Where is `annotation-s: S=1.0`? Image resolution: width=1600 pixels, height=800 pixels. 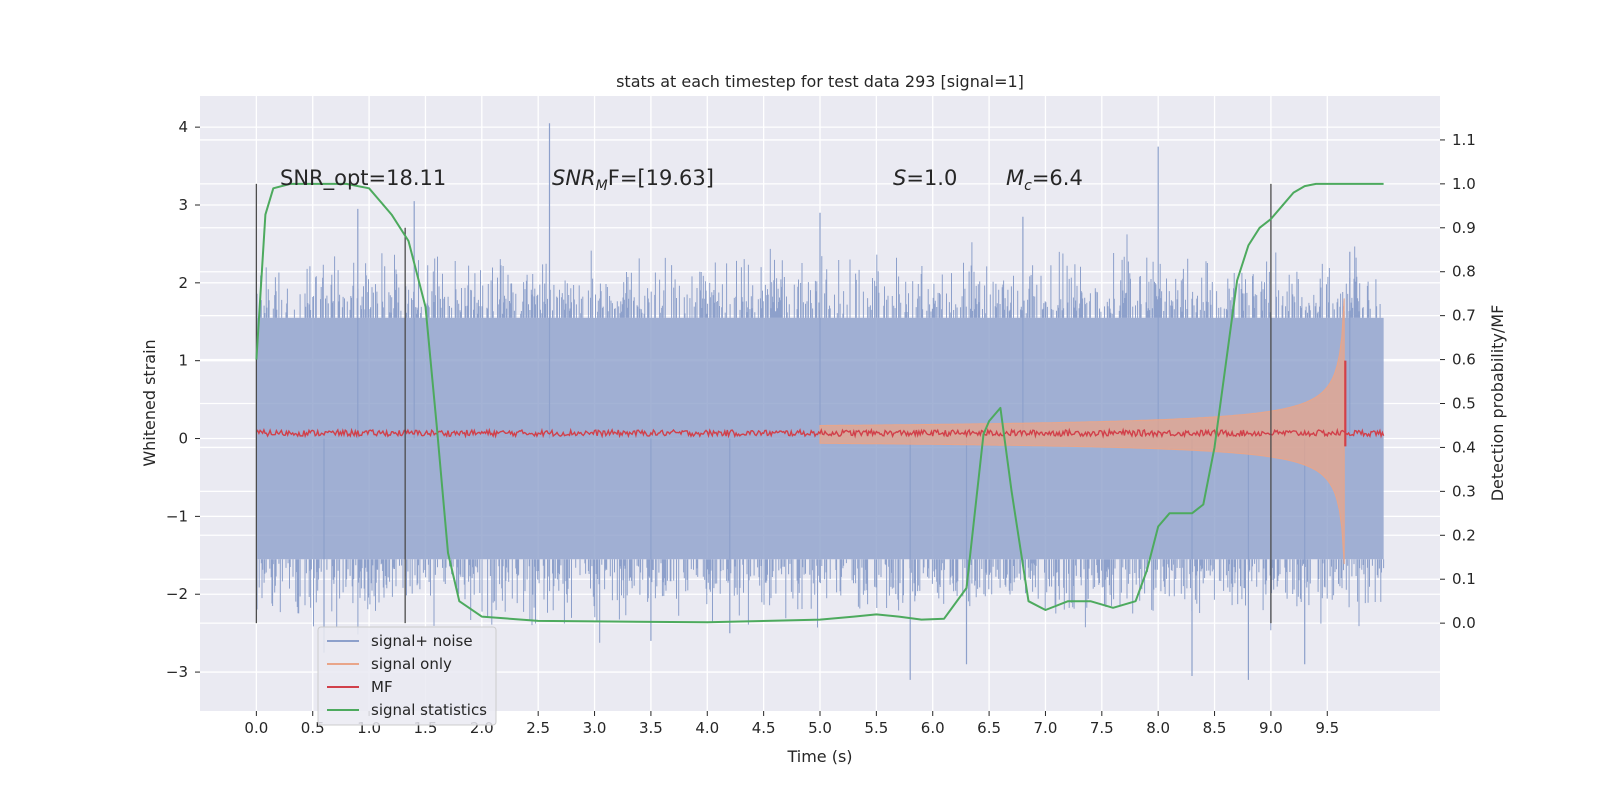 annotation-s: S=1.0 is located at coordinates (925, 178).